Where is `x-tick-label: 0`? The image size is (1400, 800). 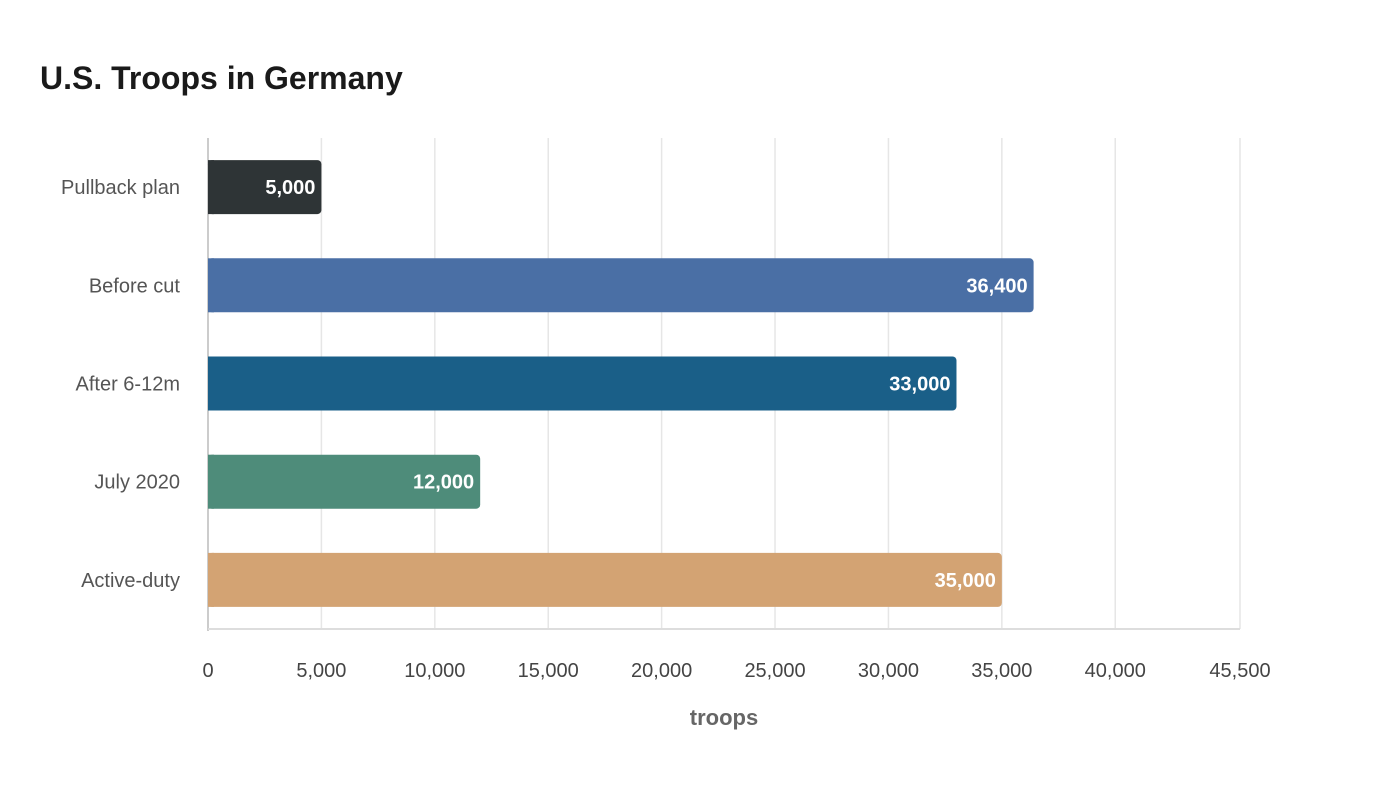 x-tick-label: 0 is located at coordinates (207, 671).